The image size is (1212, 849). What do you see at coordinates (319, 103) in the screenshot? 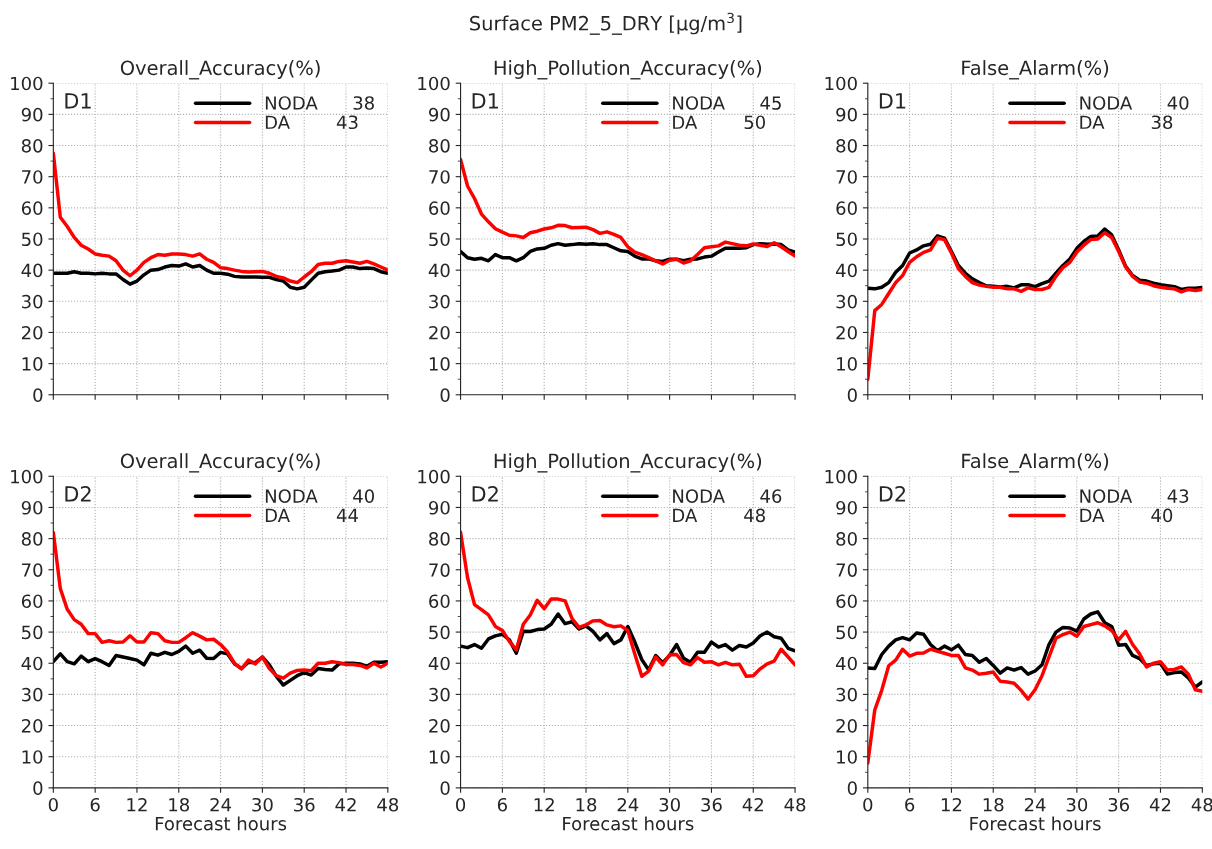
I see `legend-label: NODA 38` at bounding box center [319, 103].